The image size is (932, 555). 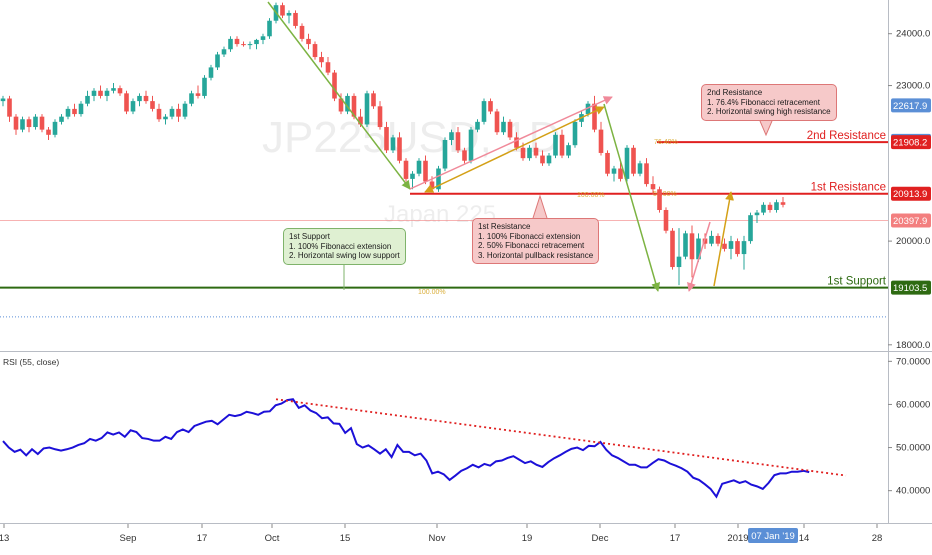 I want to click on price-tick-label: 23000.0, so click(x=913, y=86).